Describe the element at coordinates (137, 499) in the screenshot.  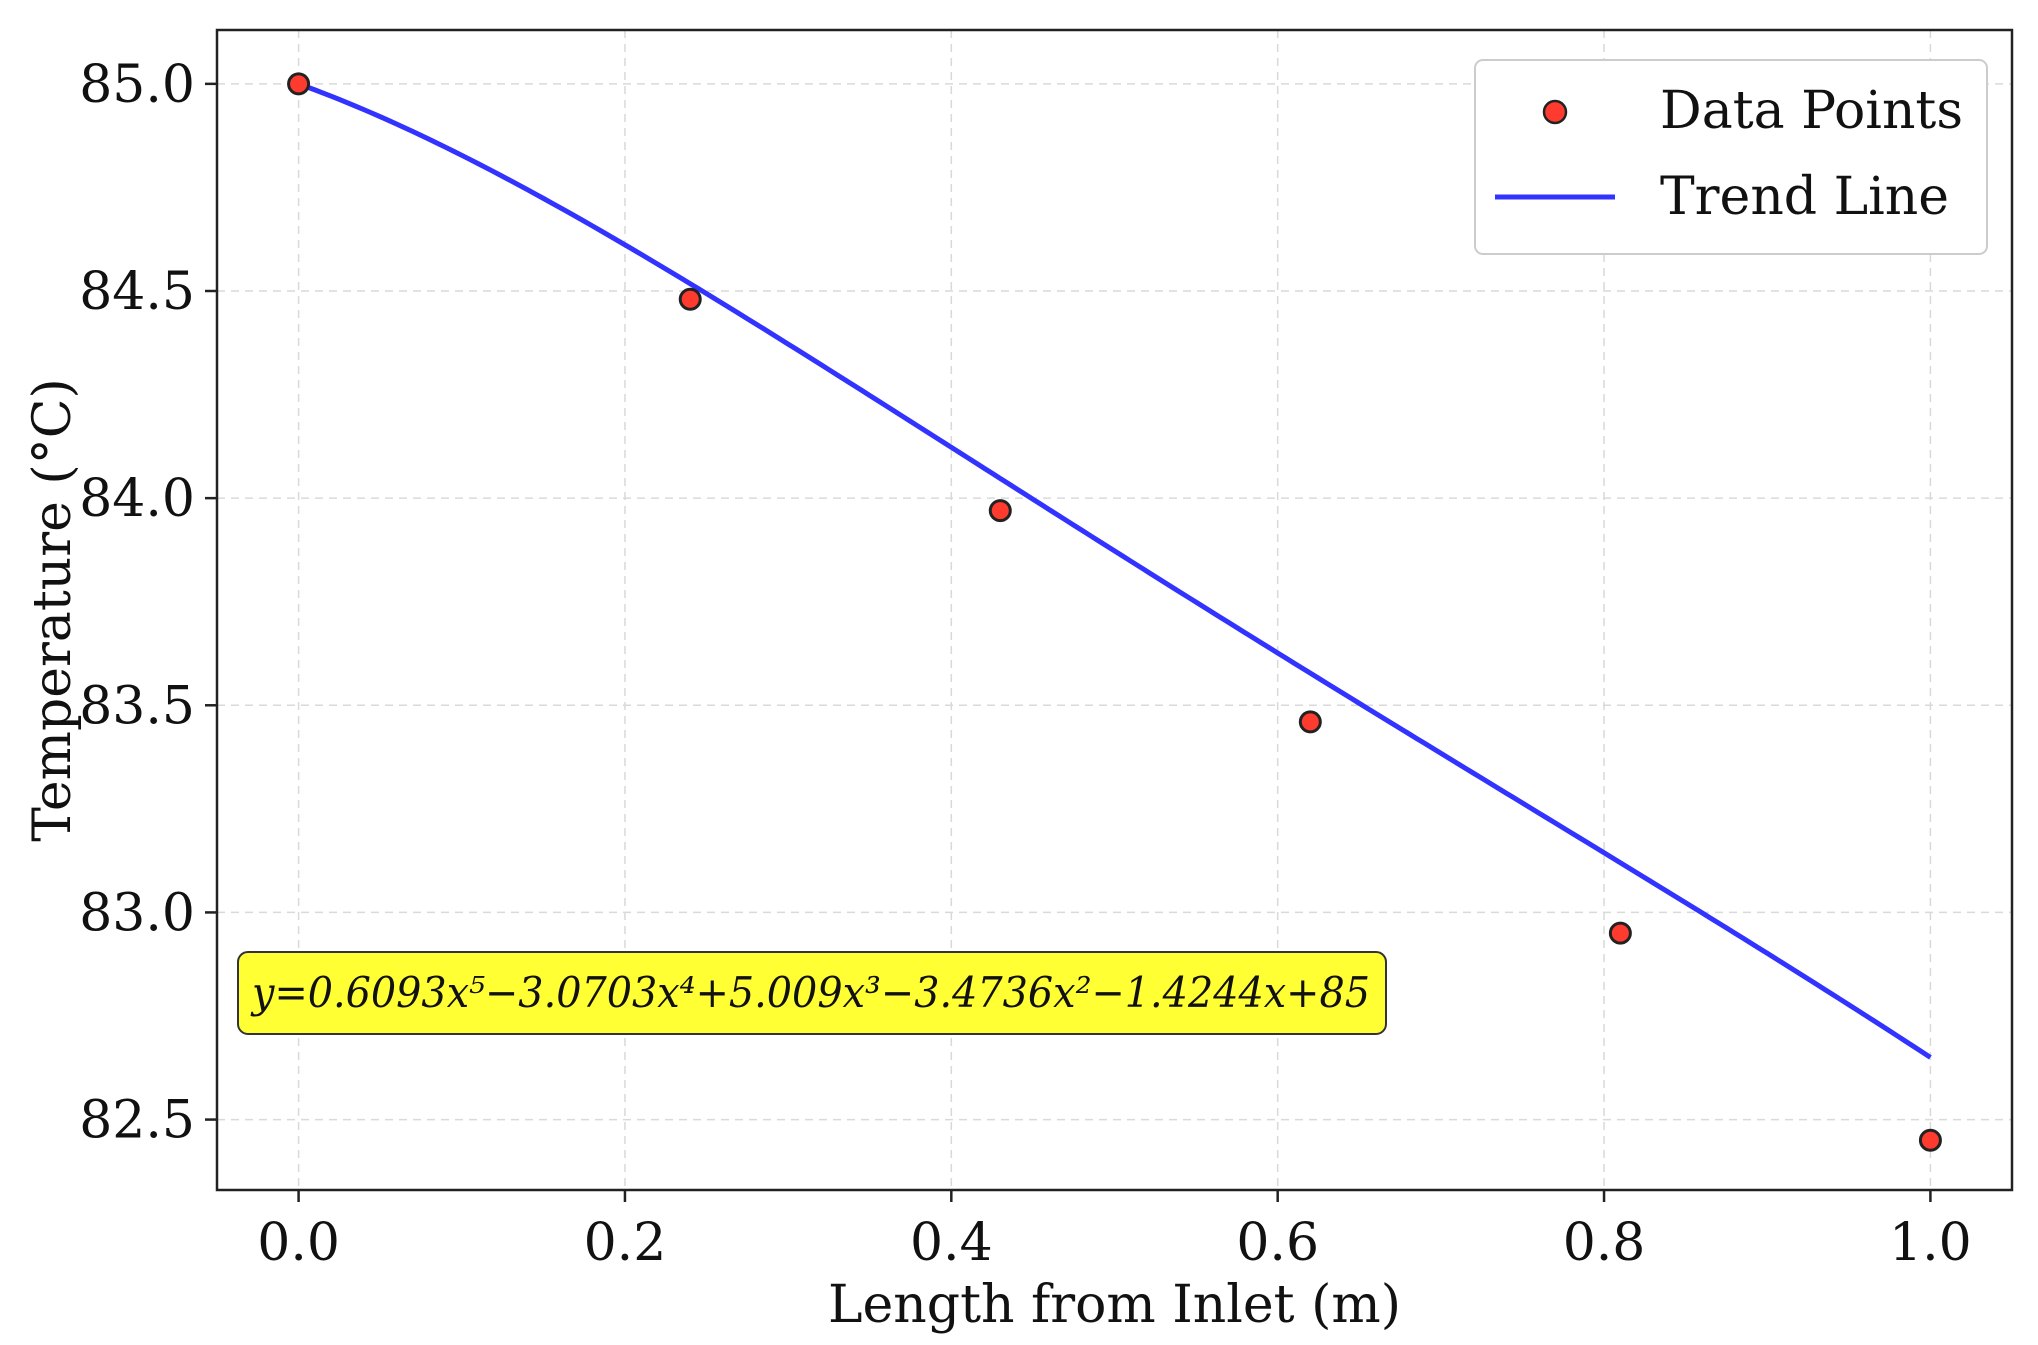
I see `y-tick-label: 84.0` at that location.